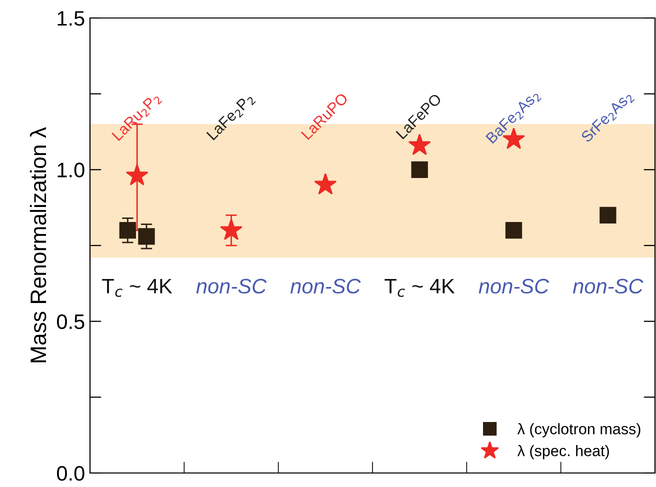  I want to click on y-tick-label: 1.0, so click(71, 170).